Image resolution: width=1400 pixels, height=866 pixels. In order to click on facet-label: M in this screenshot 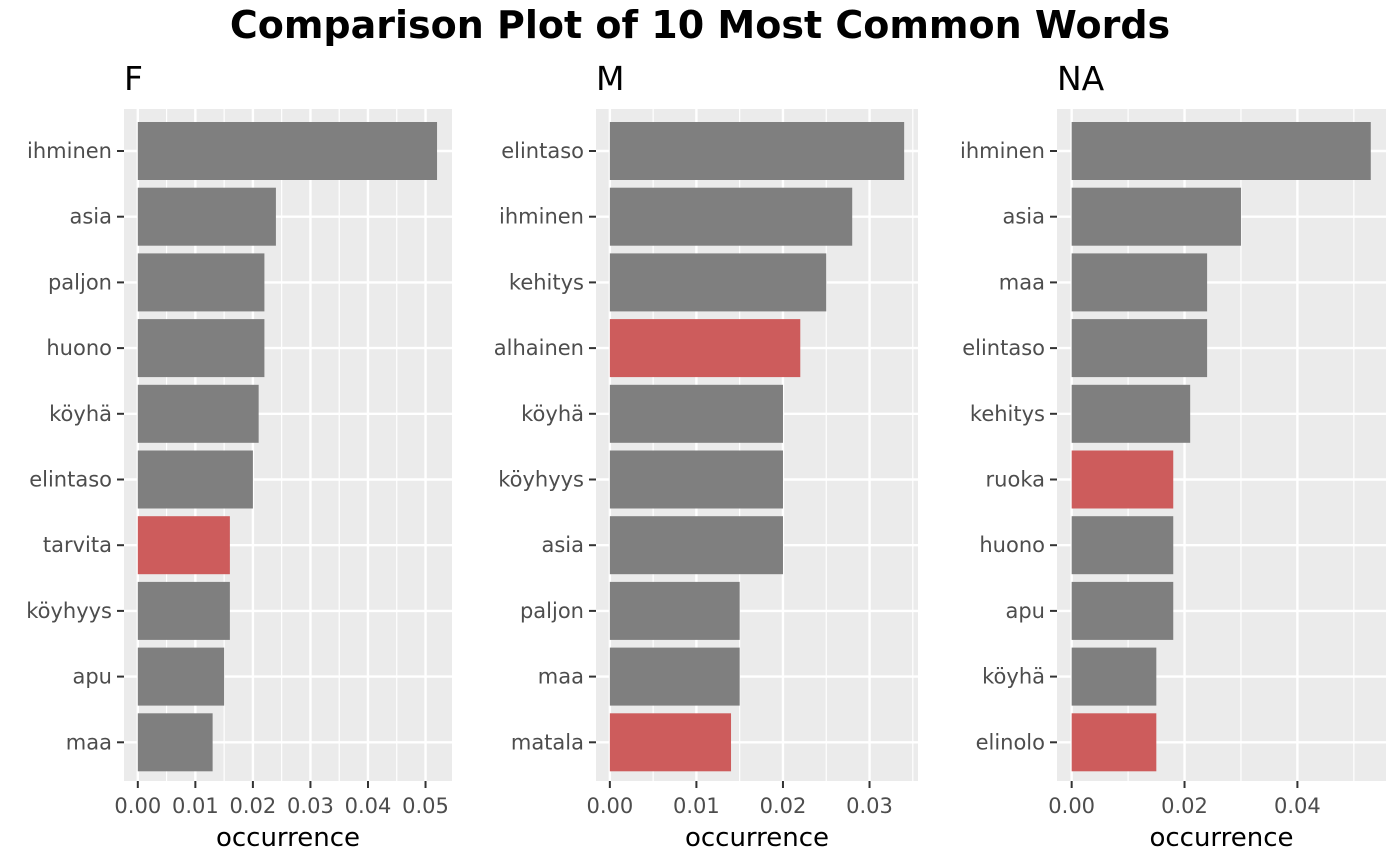, I will do `click(610, 78)`.